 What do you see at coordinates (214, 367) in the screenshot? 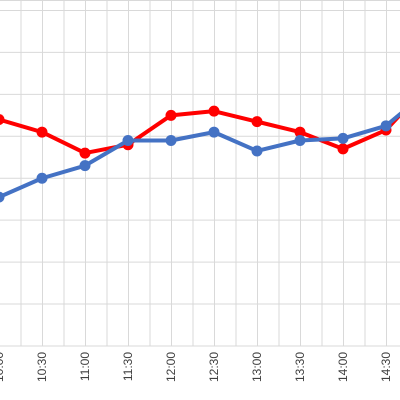
I see `x-tick-label: 12:30` at bounding box center [214, 367].